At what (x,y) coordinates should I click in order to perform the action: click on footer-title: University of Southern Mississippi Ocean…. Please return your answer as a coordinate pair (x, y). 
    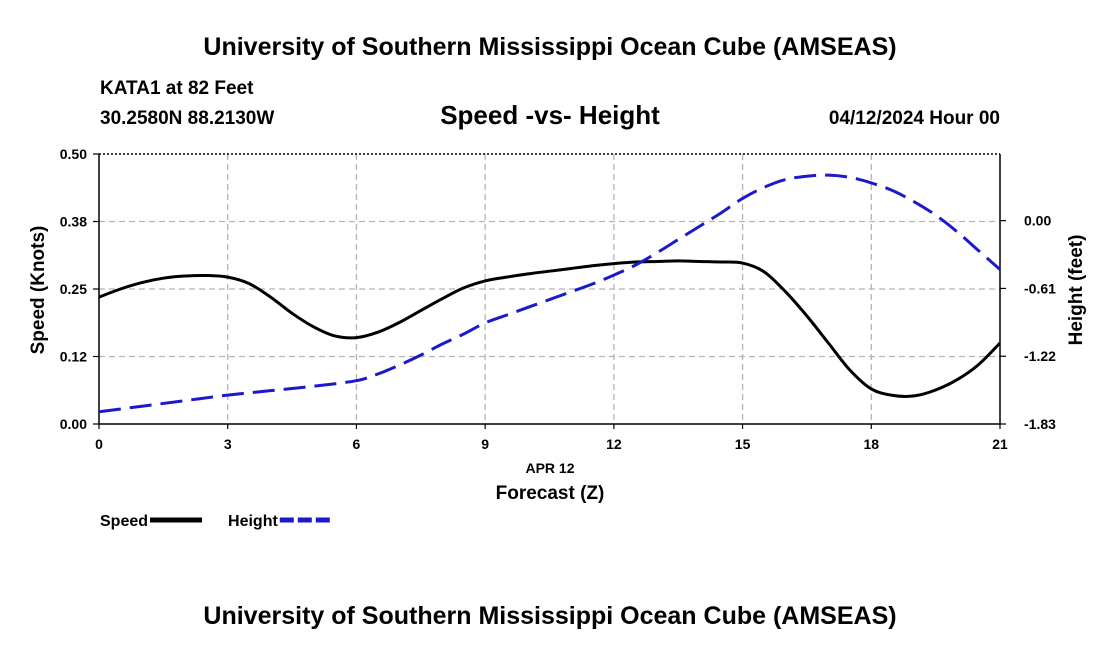
    Looking at the image, I should click on (549, 616).